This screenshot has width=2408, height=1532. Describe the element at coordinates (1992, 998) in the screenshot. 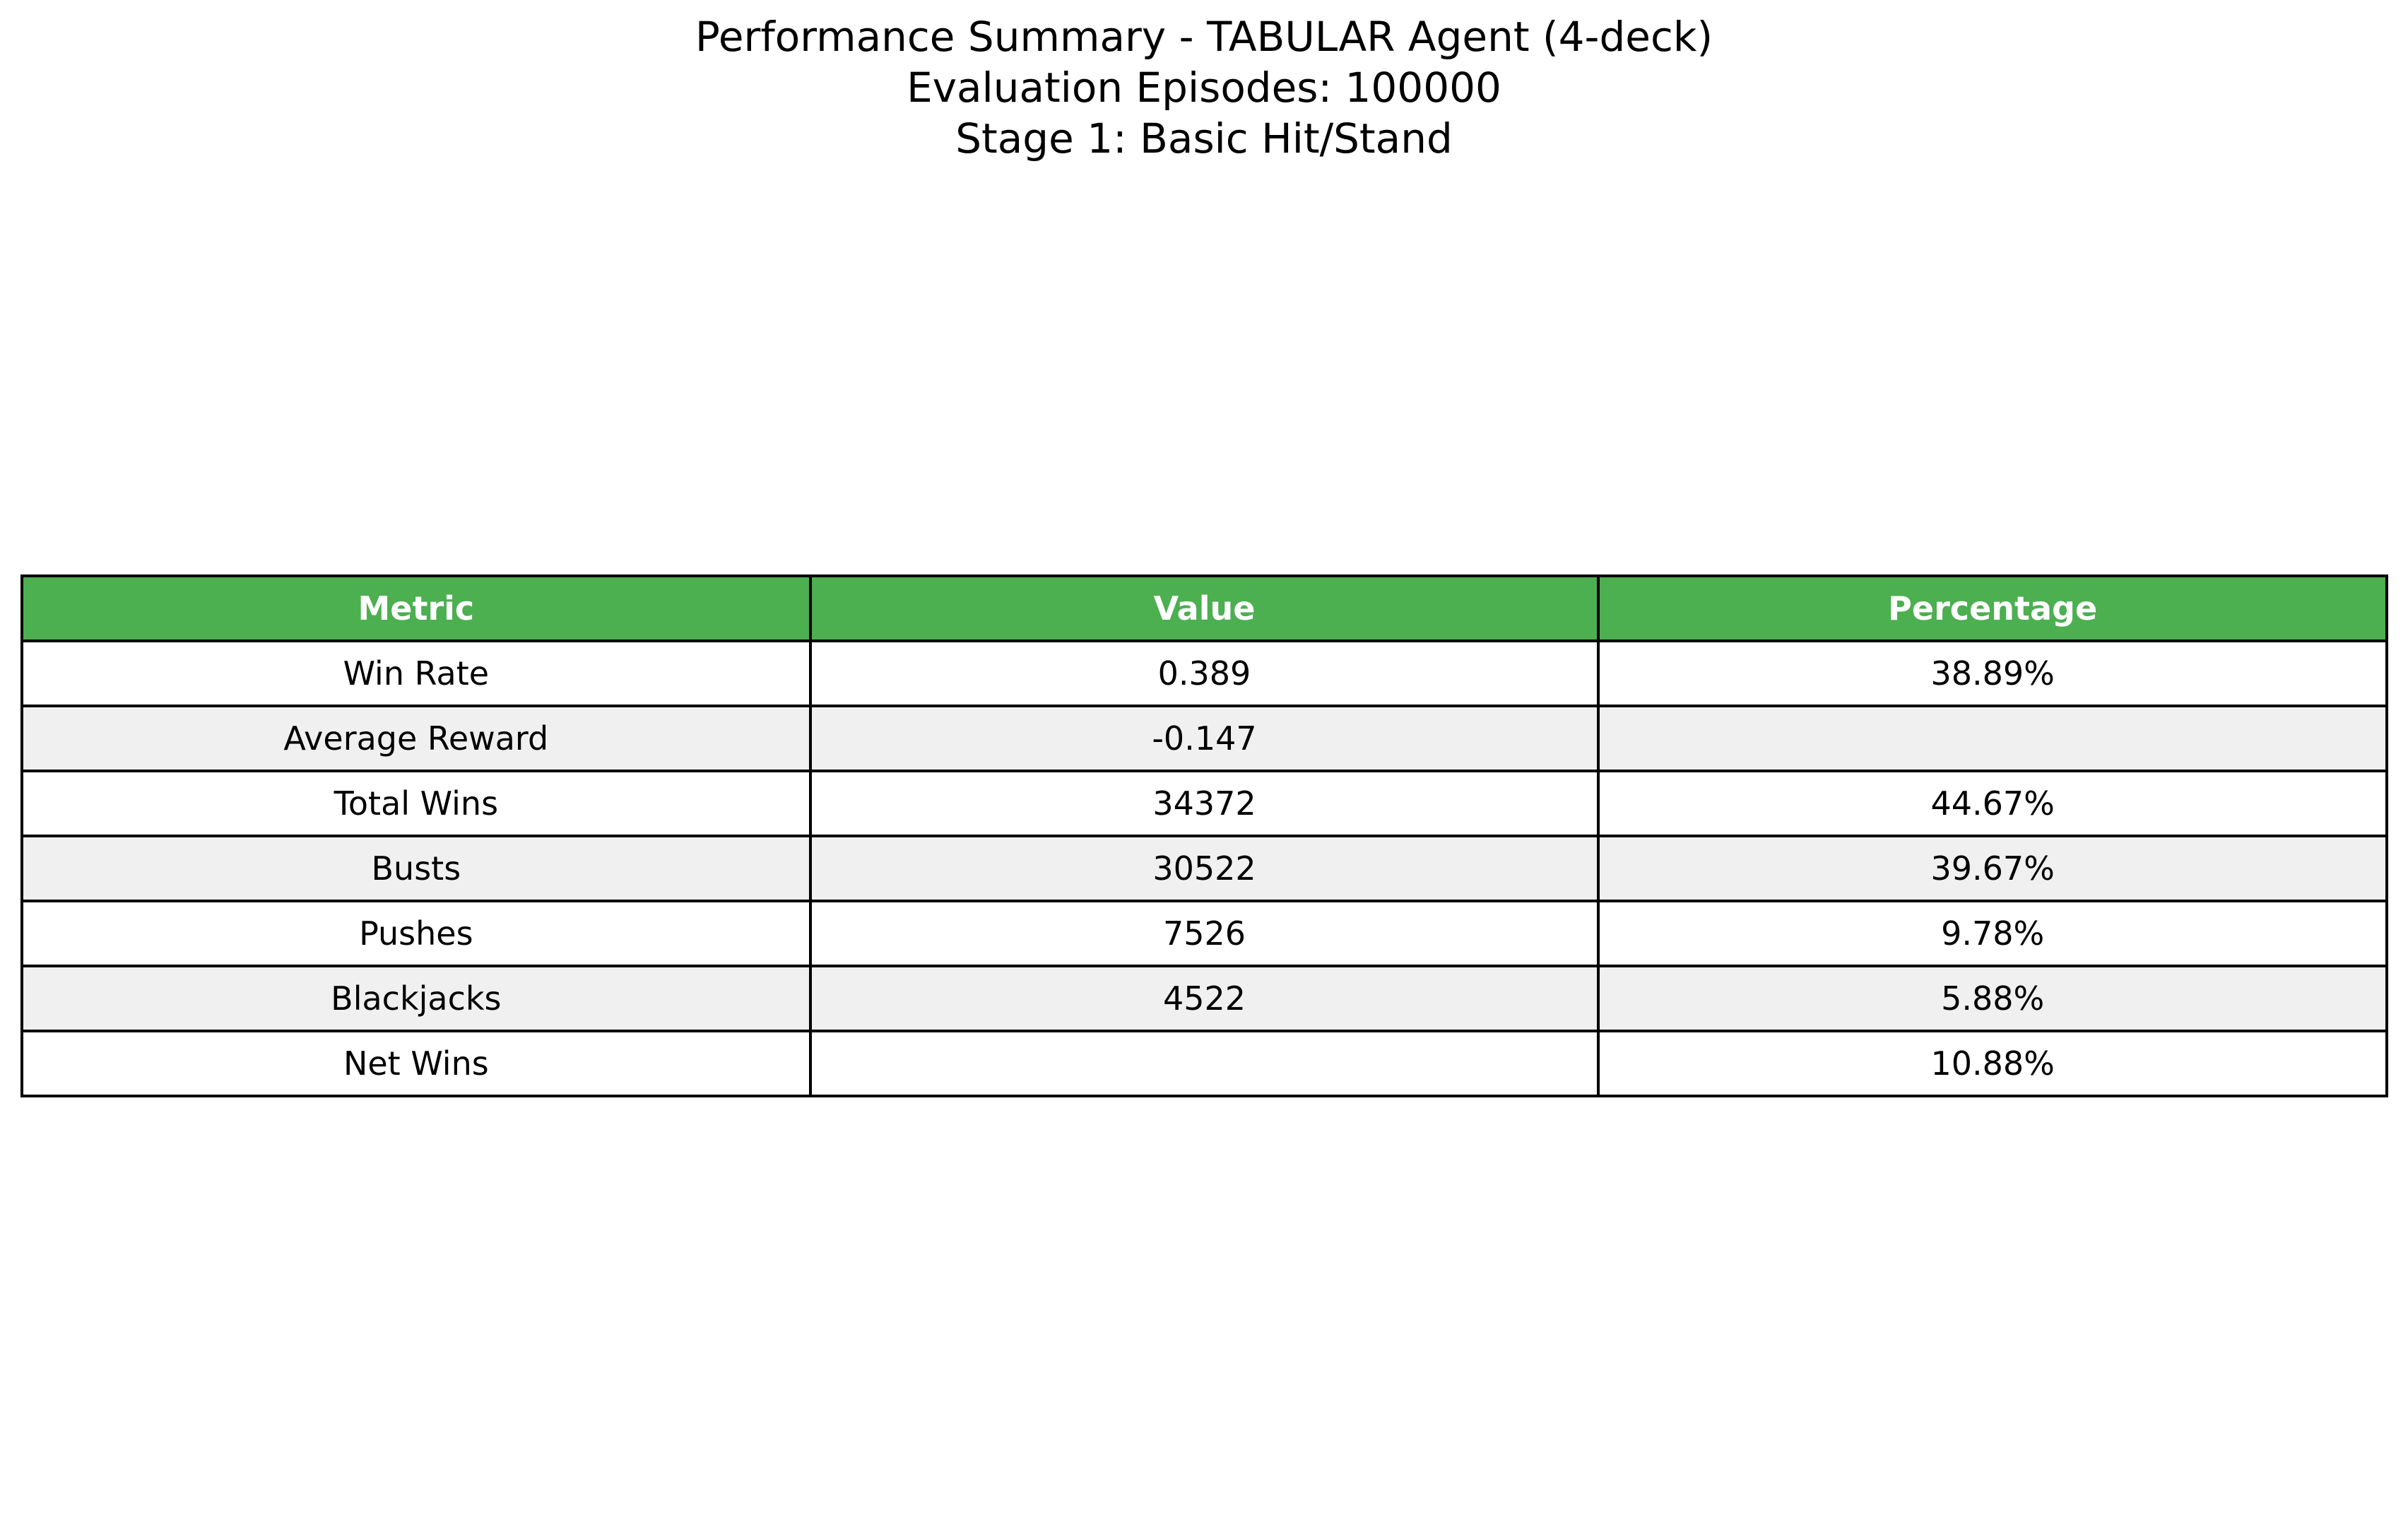

I see `table-cell-percentage: 5.88%` at that location.